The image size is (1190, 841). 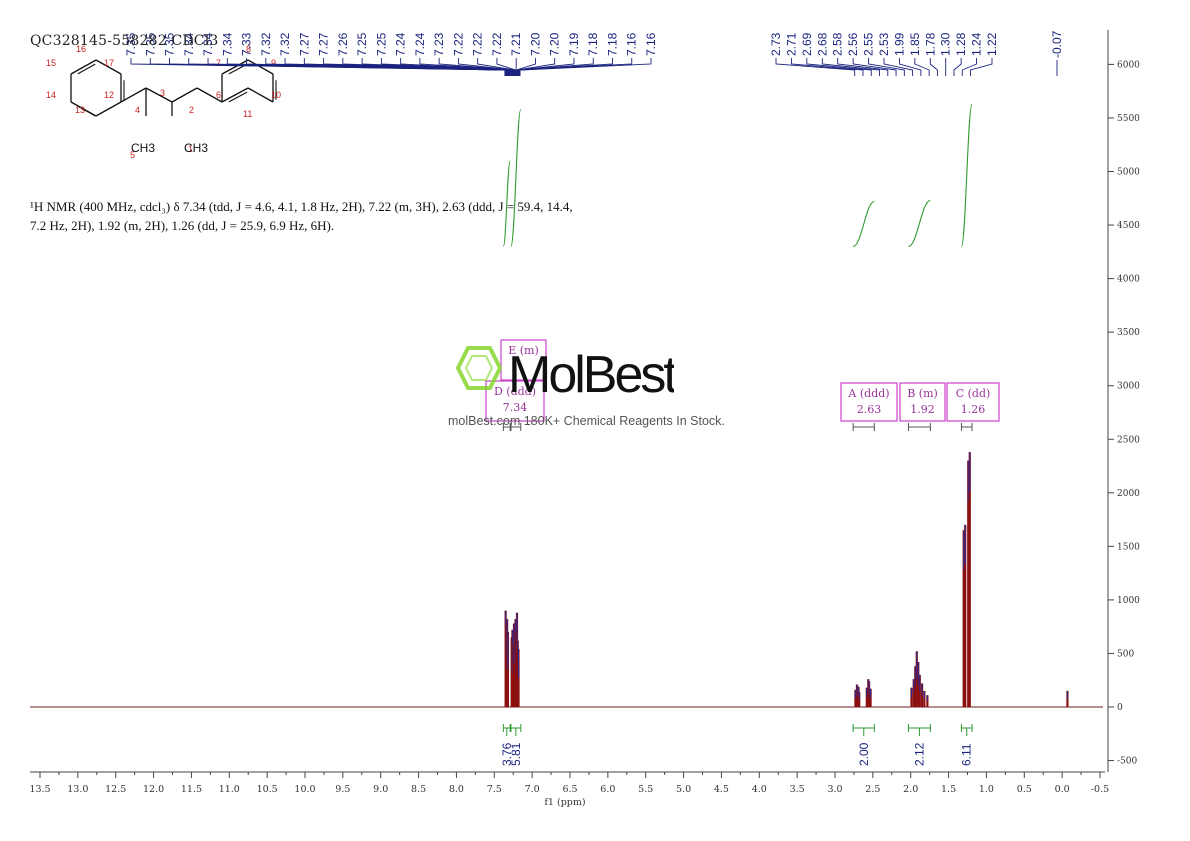 What do you see at coordinates (1120, 708) in the screenshot?
I see `y-tick-label: 0` at bounding box center [1120, 708].